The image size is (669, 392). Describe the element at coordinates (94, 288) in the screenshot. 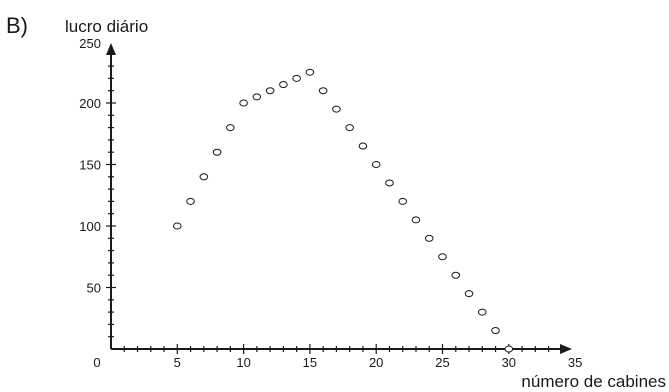

I see `y-tick-label: 50` at that location.